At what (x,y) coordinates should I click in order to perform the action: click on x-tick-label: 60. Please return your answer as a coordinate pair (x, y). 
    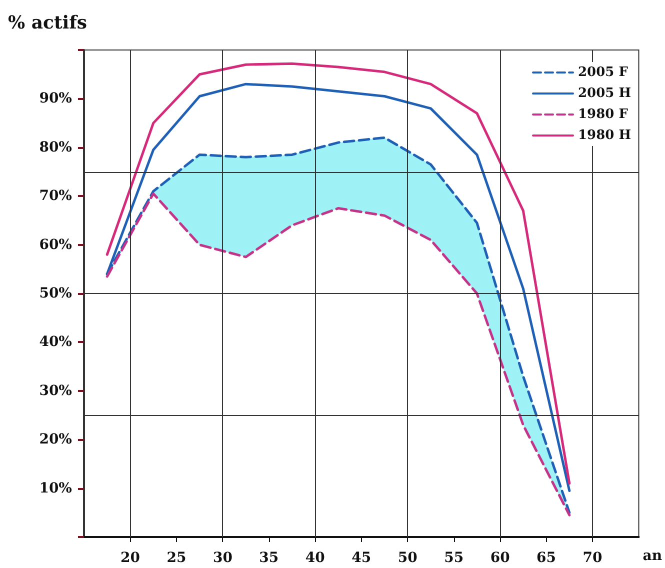
    Looking at the image, I should click on (500, 558).